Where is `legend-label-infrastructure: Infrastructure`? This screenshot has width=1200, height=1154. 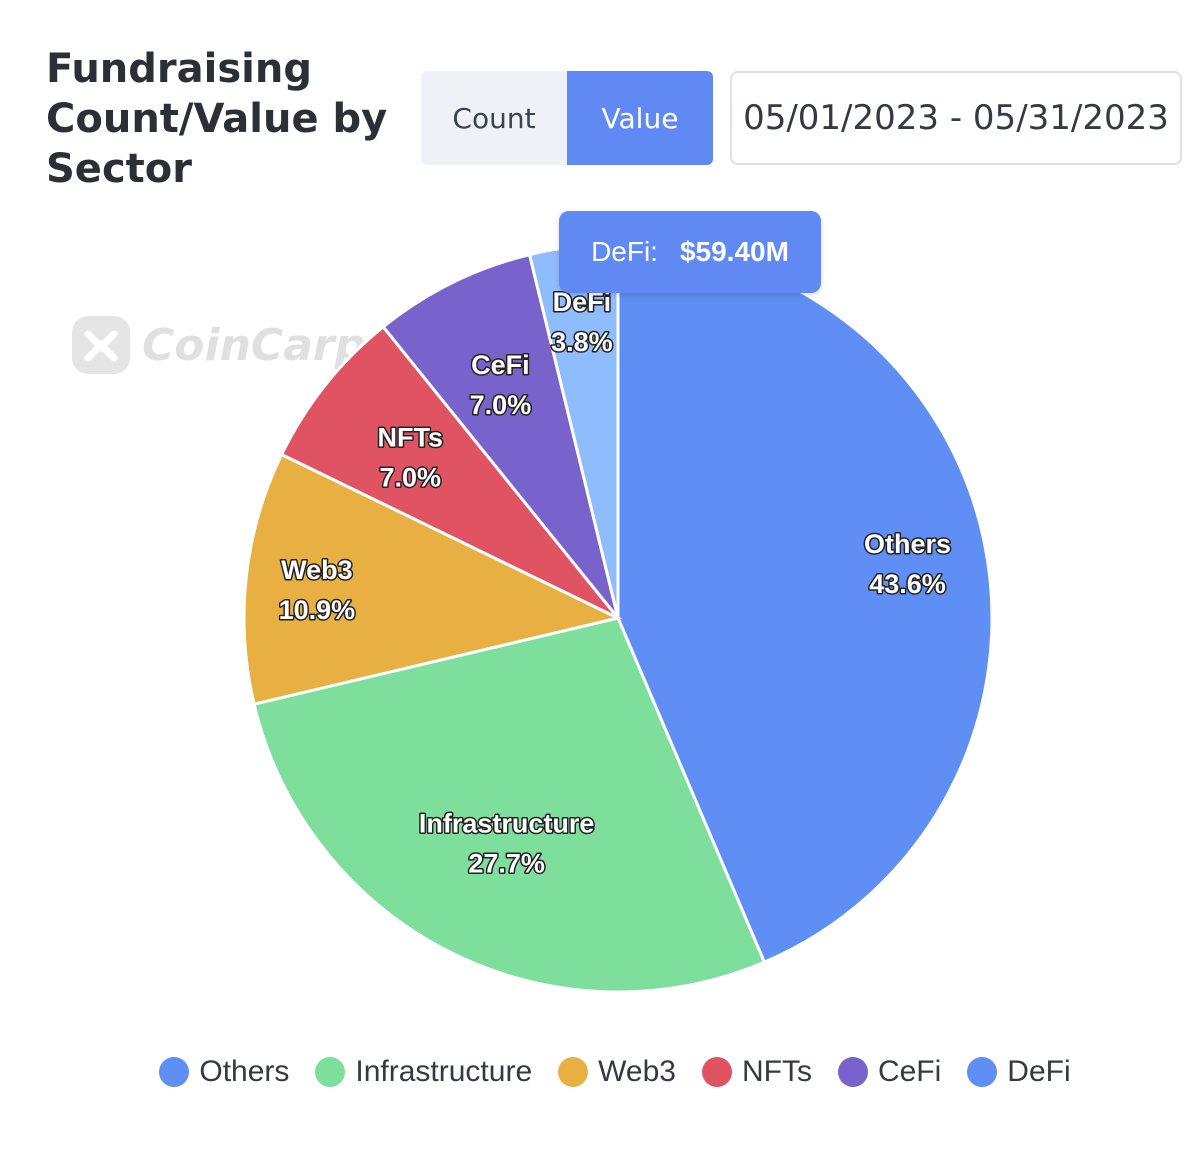
legend-label-infrastructure: Infrastructure is located at coordinates (444, 1071).